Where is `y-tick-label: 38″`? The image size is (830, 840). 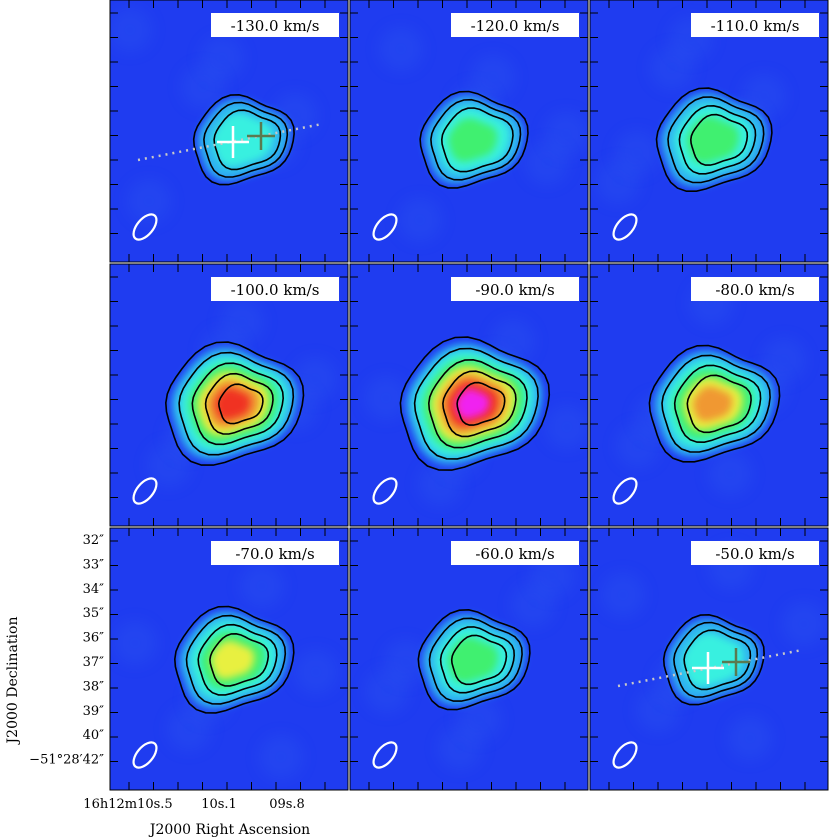 y-tick-label: 38″ is located at coordinates (94, 686).